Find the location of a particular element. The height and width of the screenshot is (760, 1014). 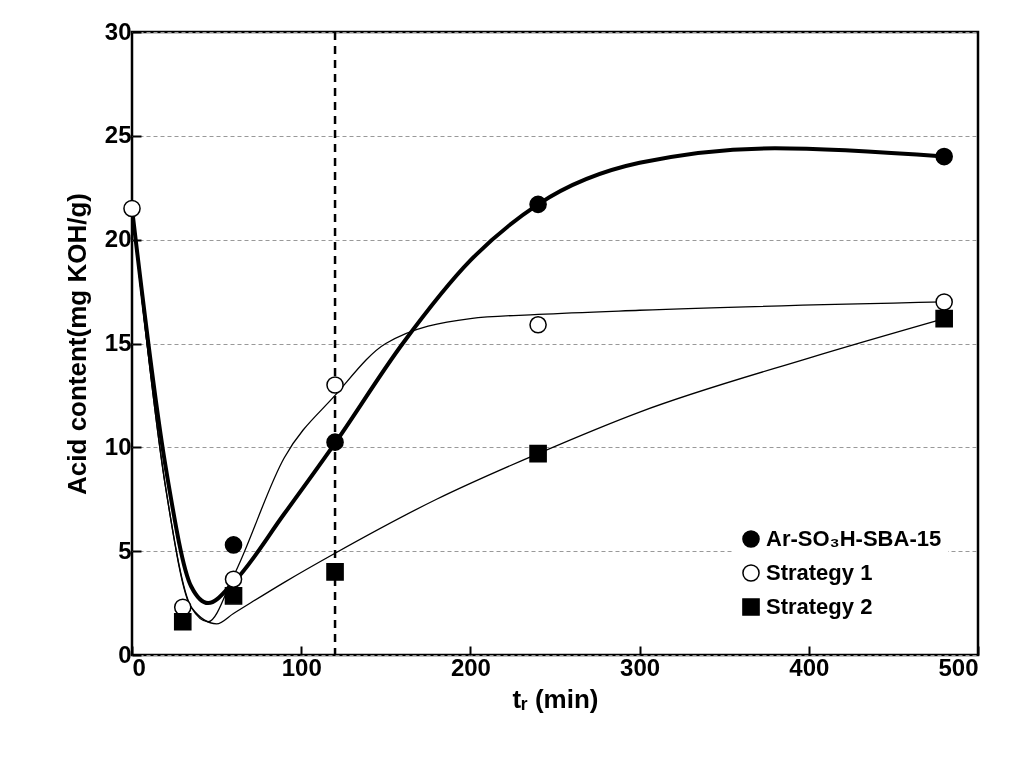

y-tick-label: 30 is located at coordinates (118, 31).